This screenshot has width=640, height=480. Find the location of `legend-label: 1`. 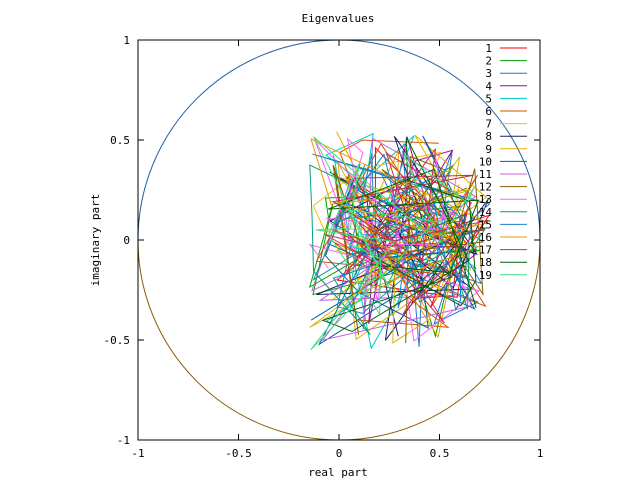

legend-label: 1 is located at coordinates (488, 48).